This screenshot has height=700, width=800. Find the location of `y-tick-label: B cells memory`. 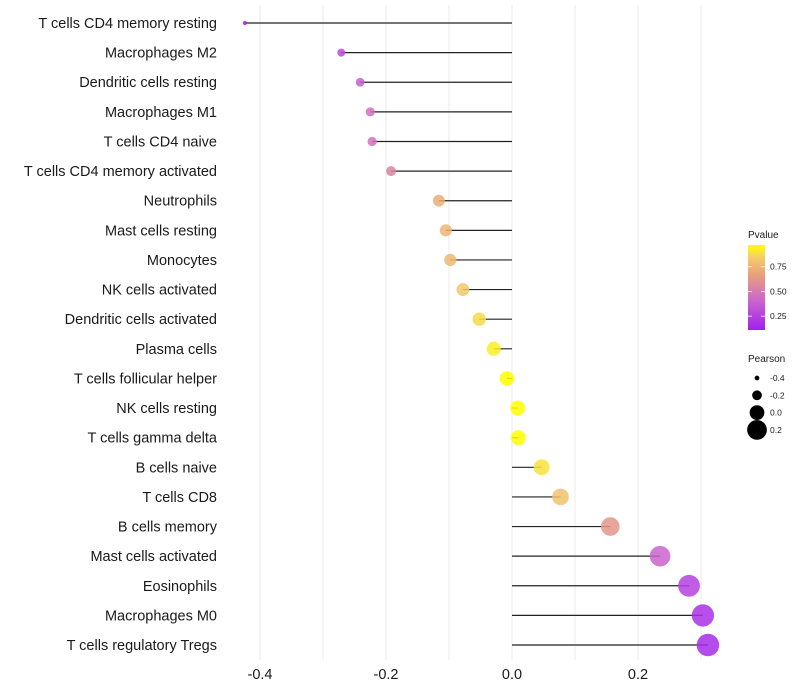

y-tick-label: B cells memory is located at coordinates (168, 528).